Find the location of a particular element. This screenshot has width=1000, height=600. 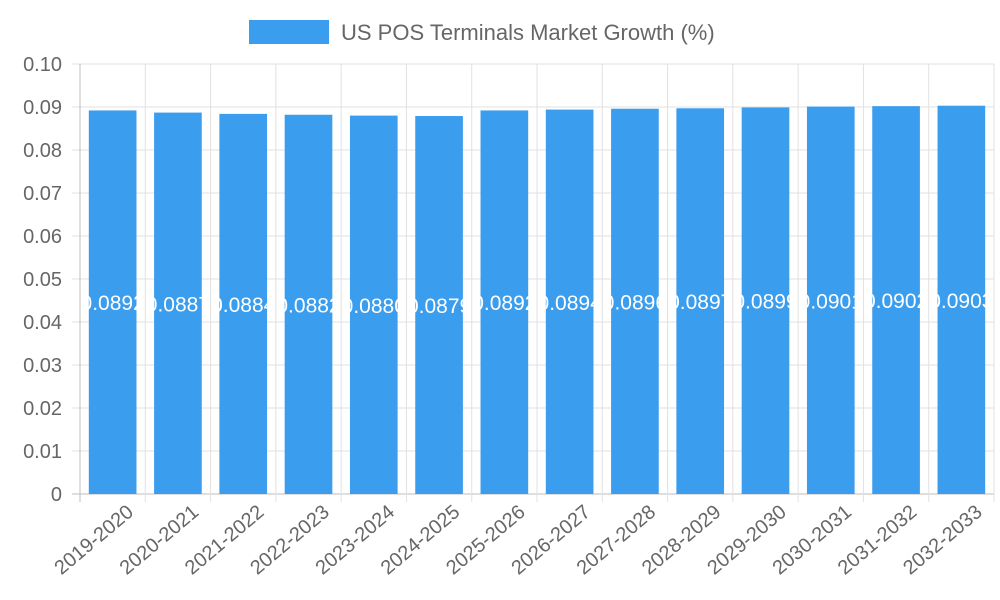

legend: US POS Terminals Market Growth (%) is located at coordinates (482, 32).